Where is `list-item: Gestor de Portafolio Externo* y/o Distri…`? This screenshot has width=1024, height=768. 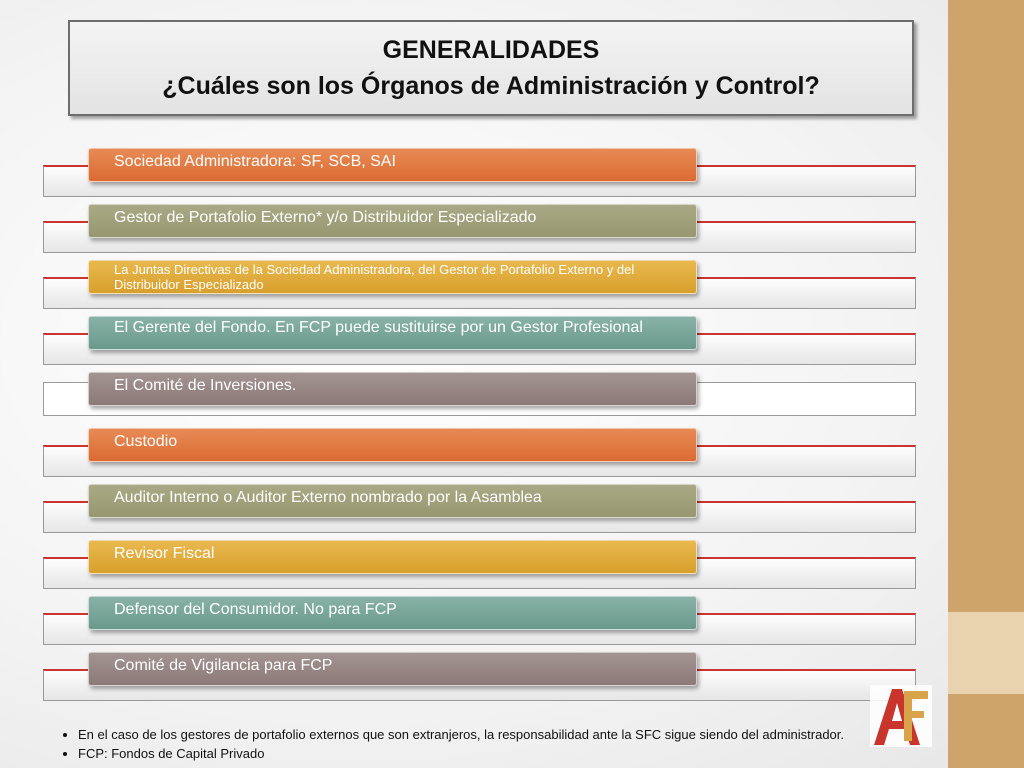
list-item: Gestor de Portafolio Externo* y/o Distri… is located at coordinates (474, 229).